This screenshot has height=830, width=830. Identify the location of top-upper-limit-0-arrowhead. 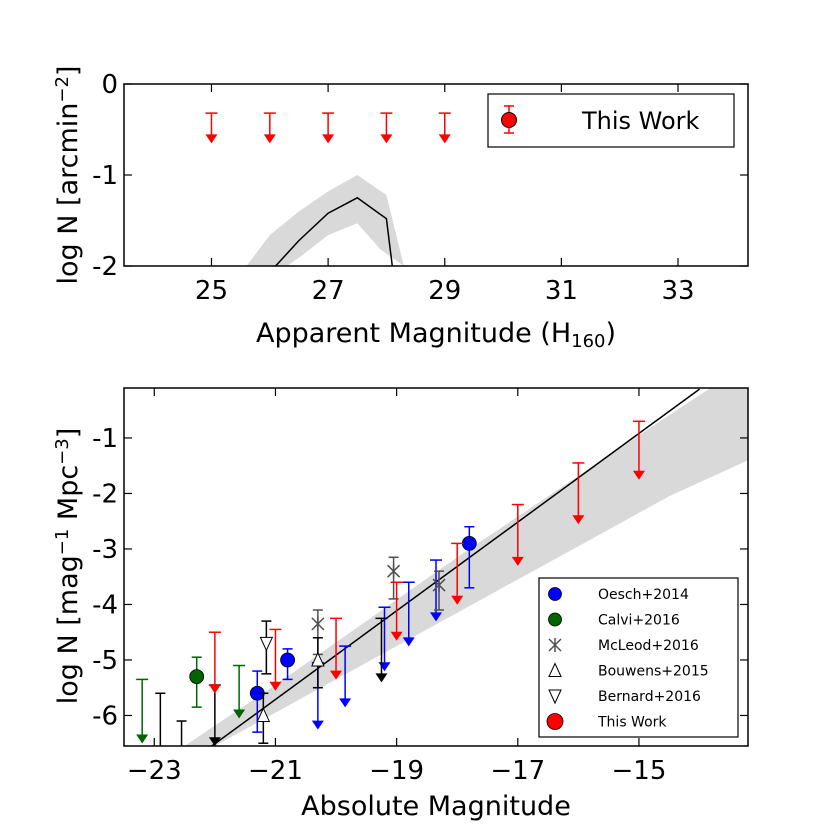
(211, 139).